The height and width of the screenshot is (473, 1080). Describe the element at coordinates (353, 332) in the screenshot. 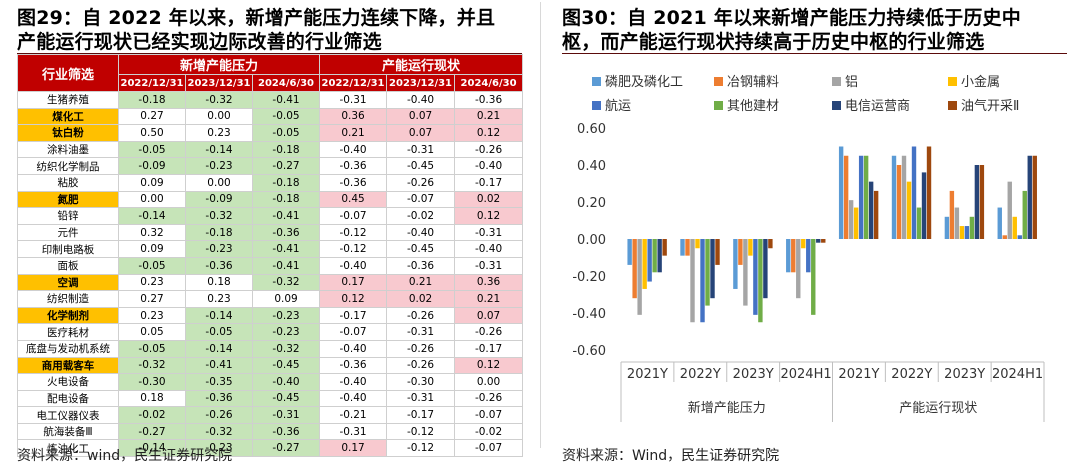

I see `capacity-status-cell: -0.07` at that location.